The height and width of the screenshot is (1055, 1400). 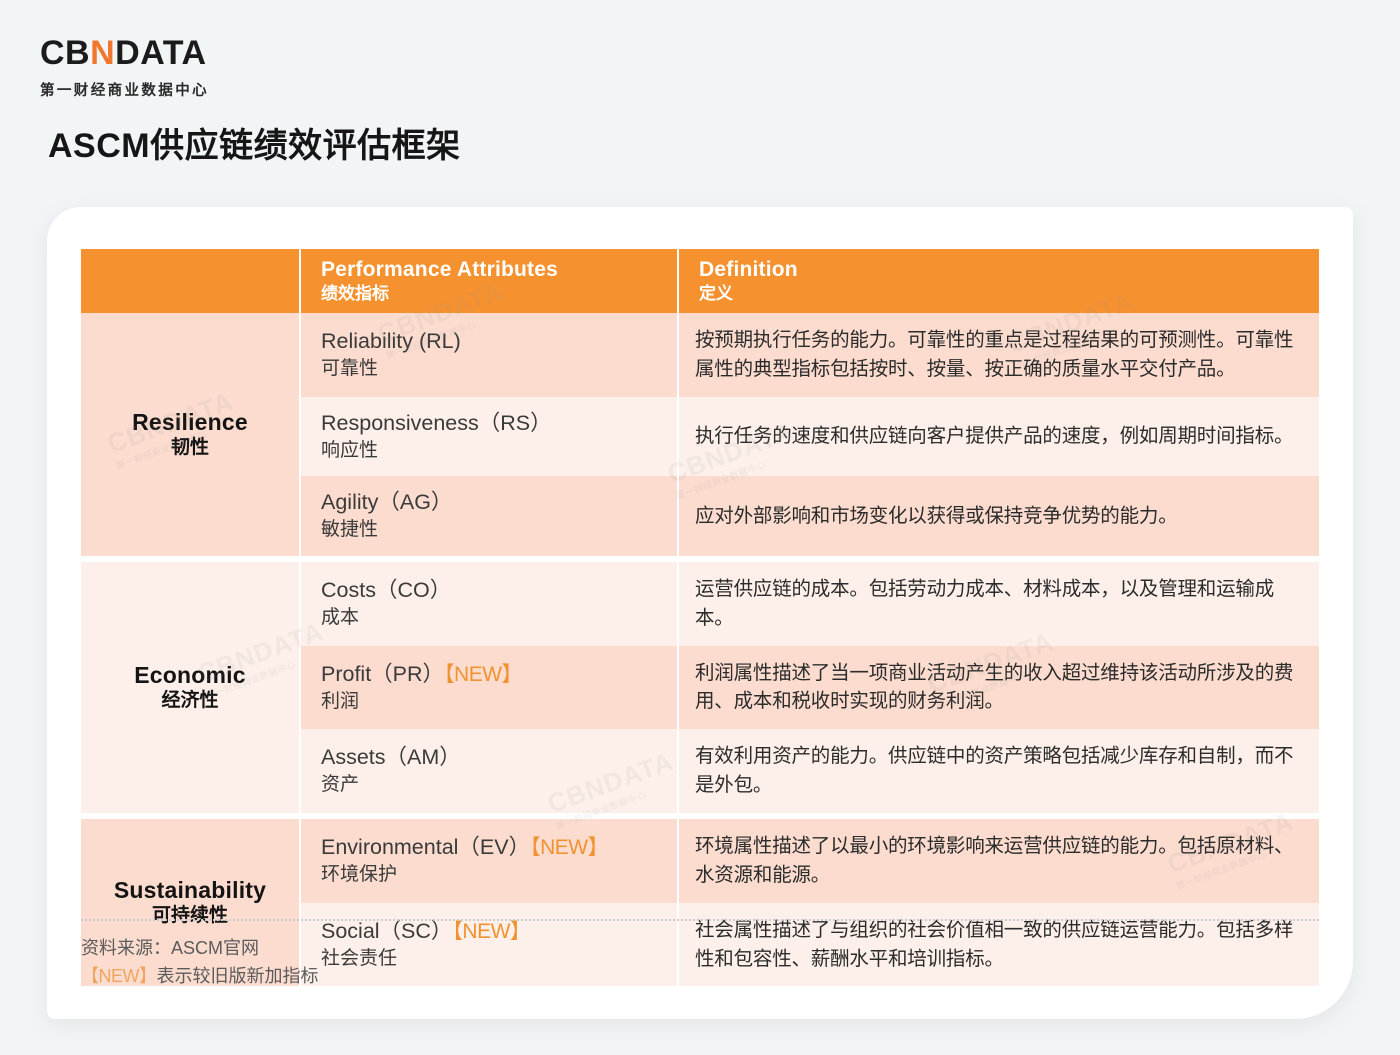 I want to click on attribute-name-cn: 资产, so click(x=340, y=785).